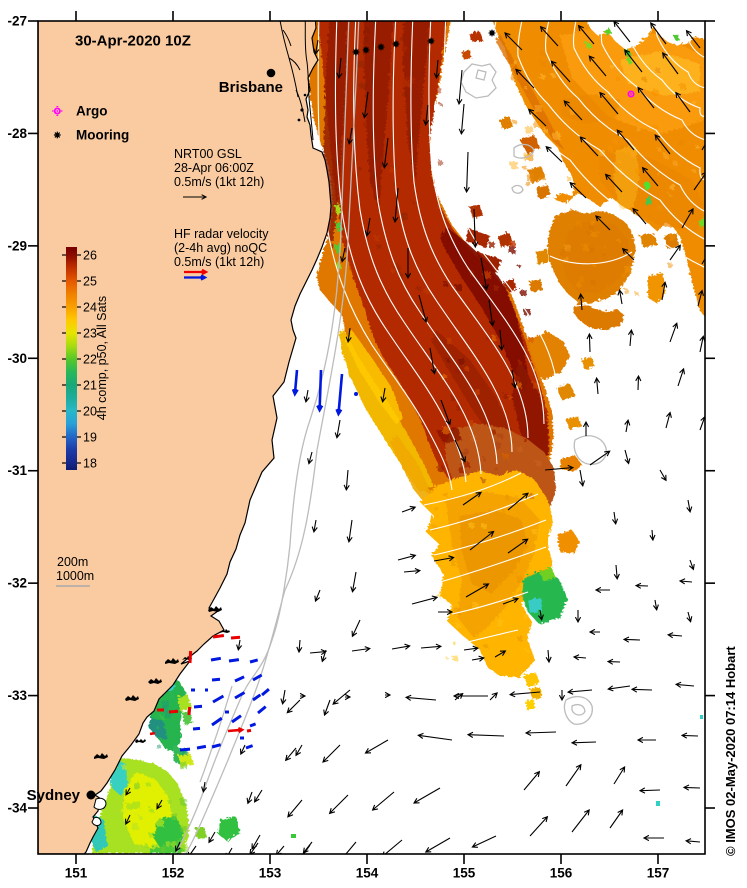  I want to click on svg-text: -30, so click(17, 358).